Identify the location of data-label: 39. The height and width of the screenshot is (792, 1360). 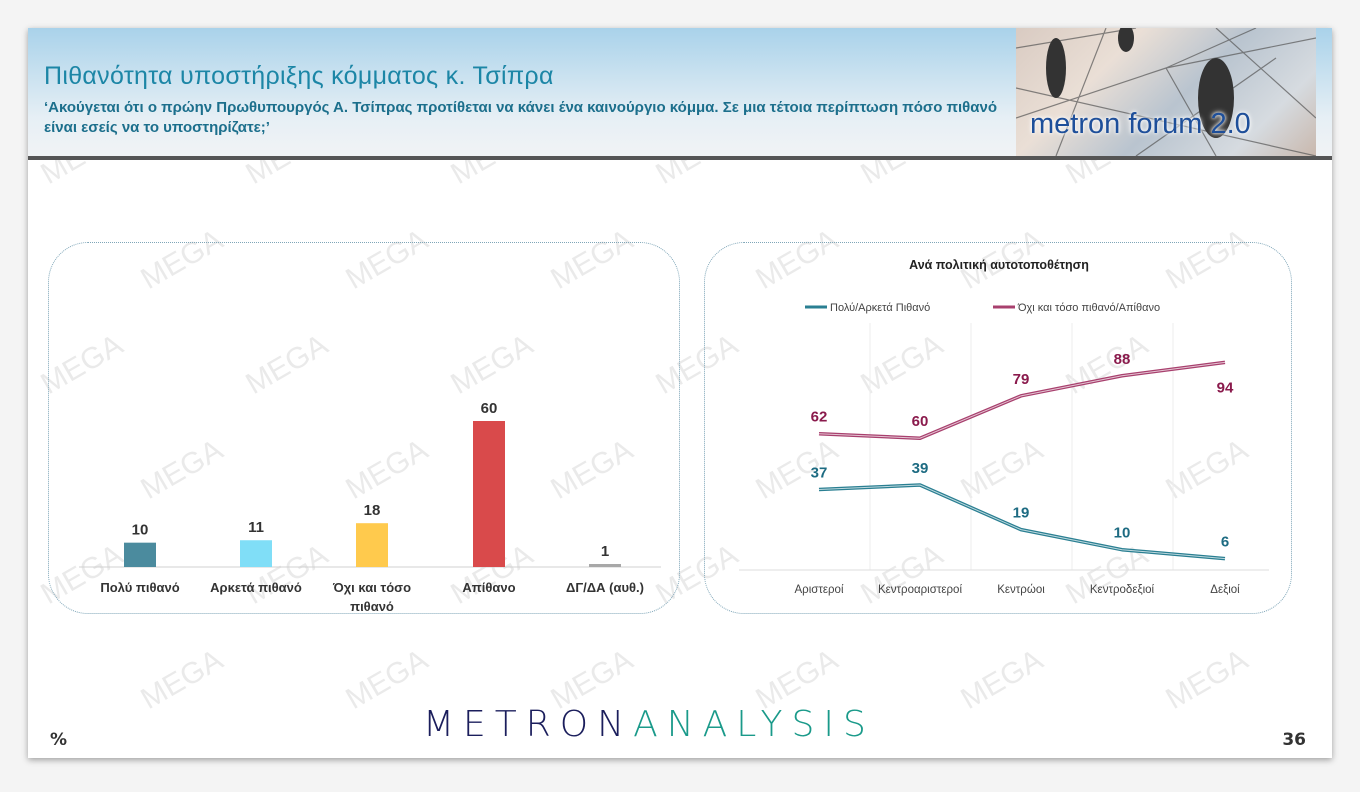
(920, 468).